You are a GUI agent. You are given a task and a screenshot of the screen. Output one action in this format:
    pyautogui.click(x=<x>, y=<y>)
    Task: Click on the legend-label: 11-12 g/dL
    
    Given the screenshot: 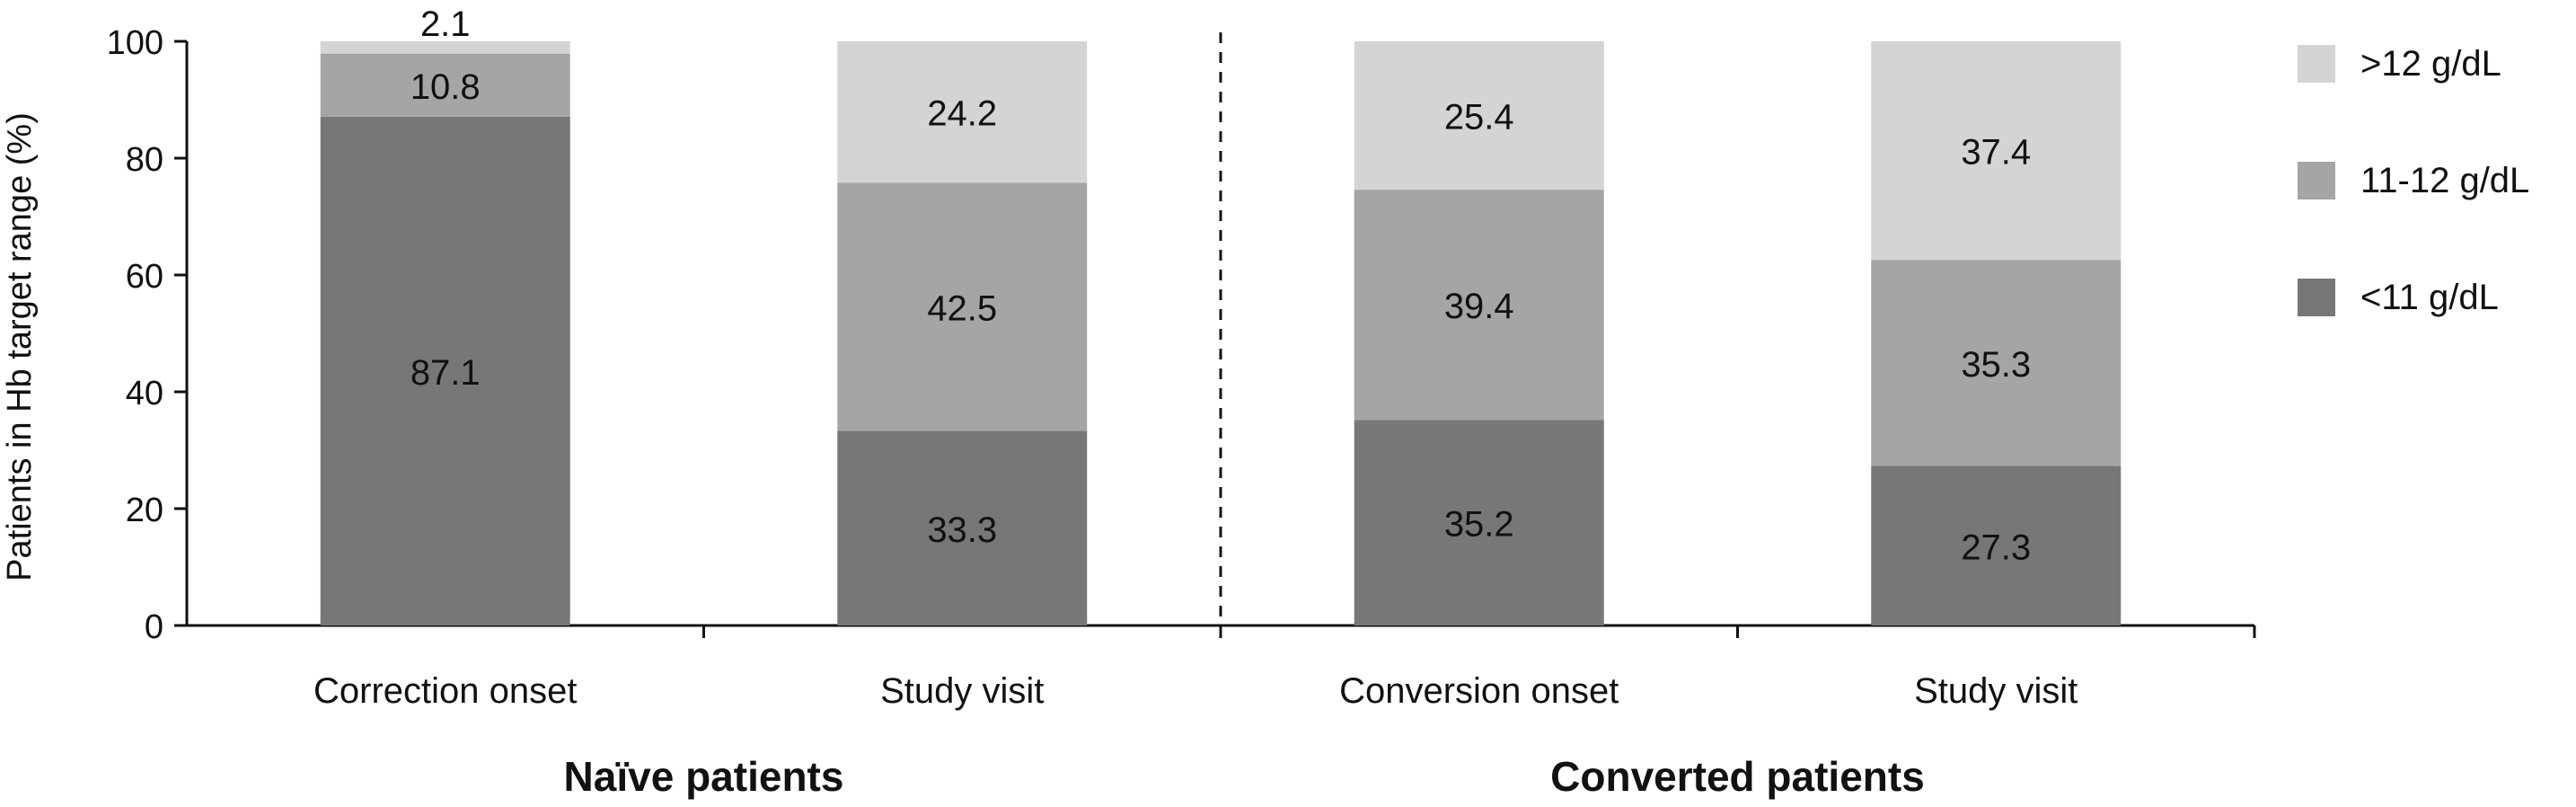 What is the action you would take?
    pyautogui.click(x=2444, y=180)
    